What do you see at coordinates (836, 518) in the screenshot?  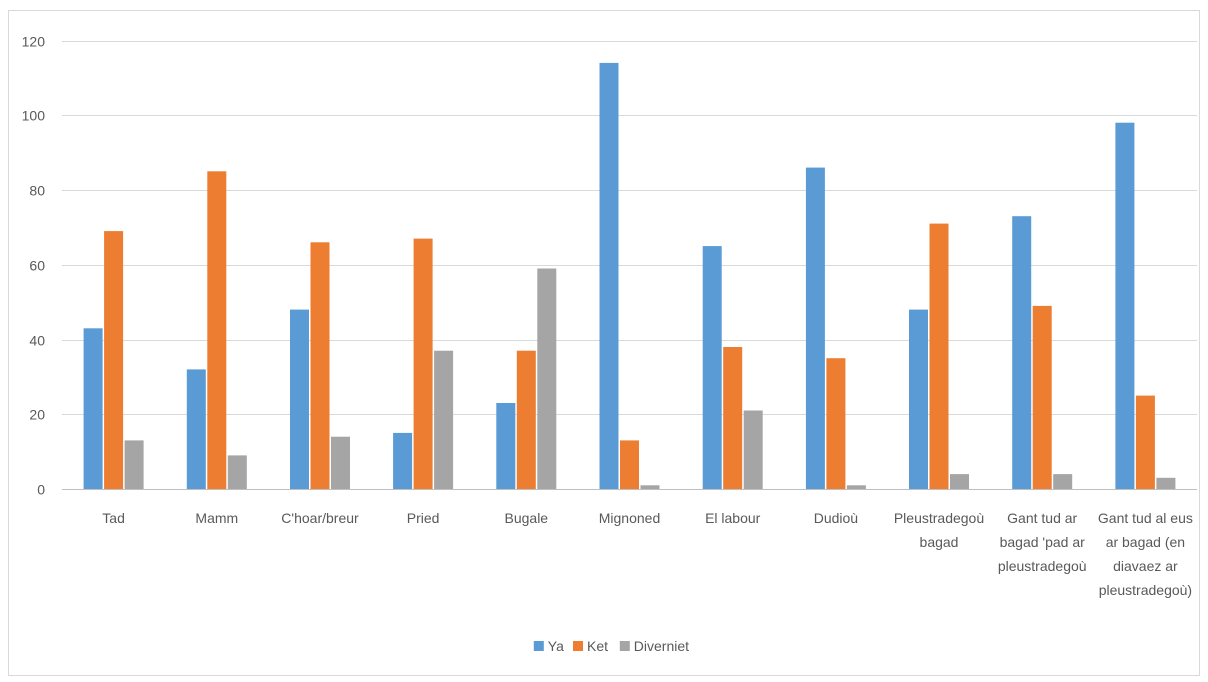 I see `x-tick-label: Dudioù` at bounding box center [836, 518].